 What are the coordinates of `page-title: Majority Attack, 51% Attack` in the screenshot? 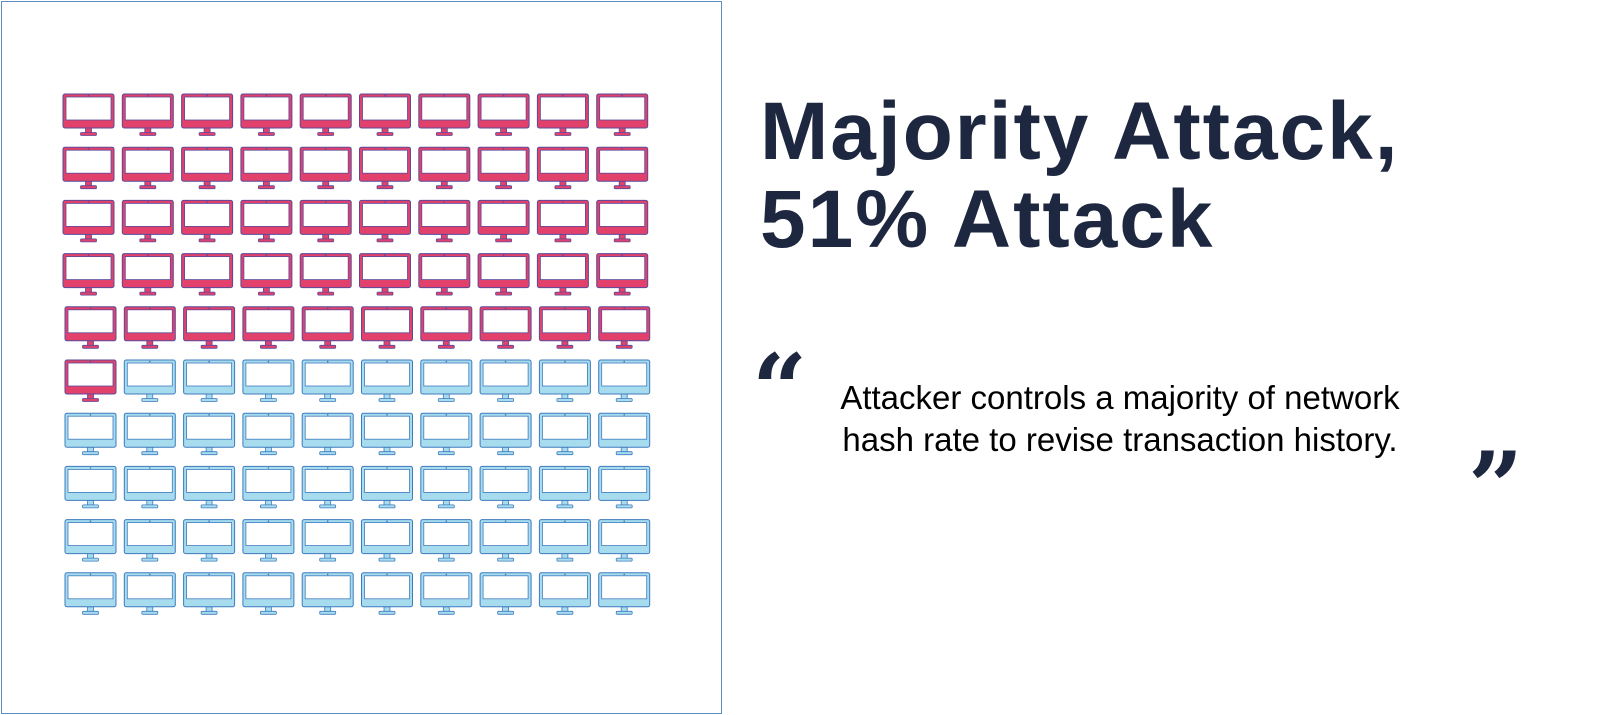 It's located at (1080, 176).